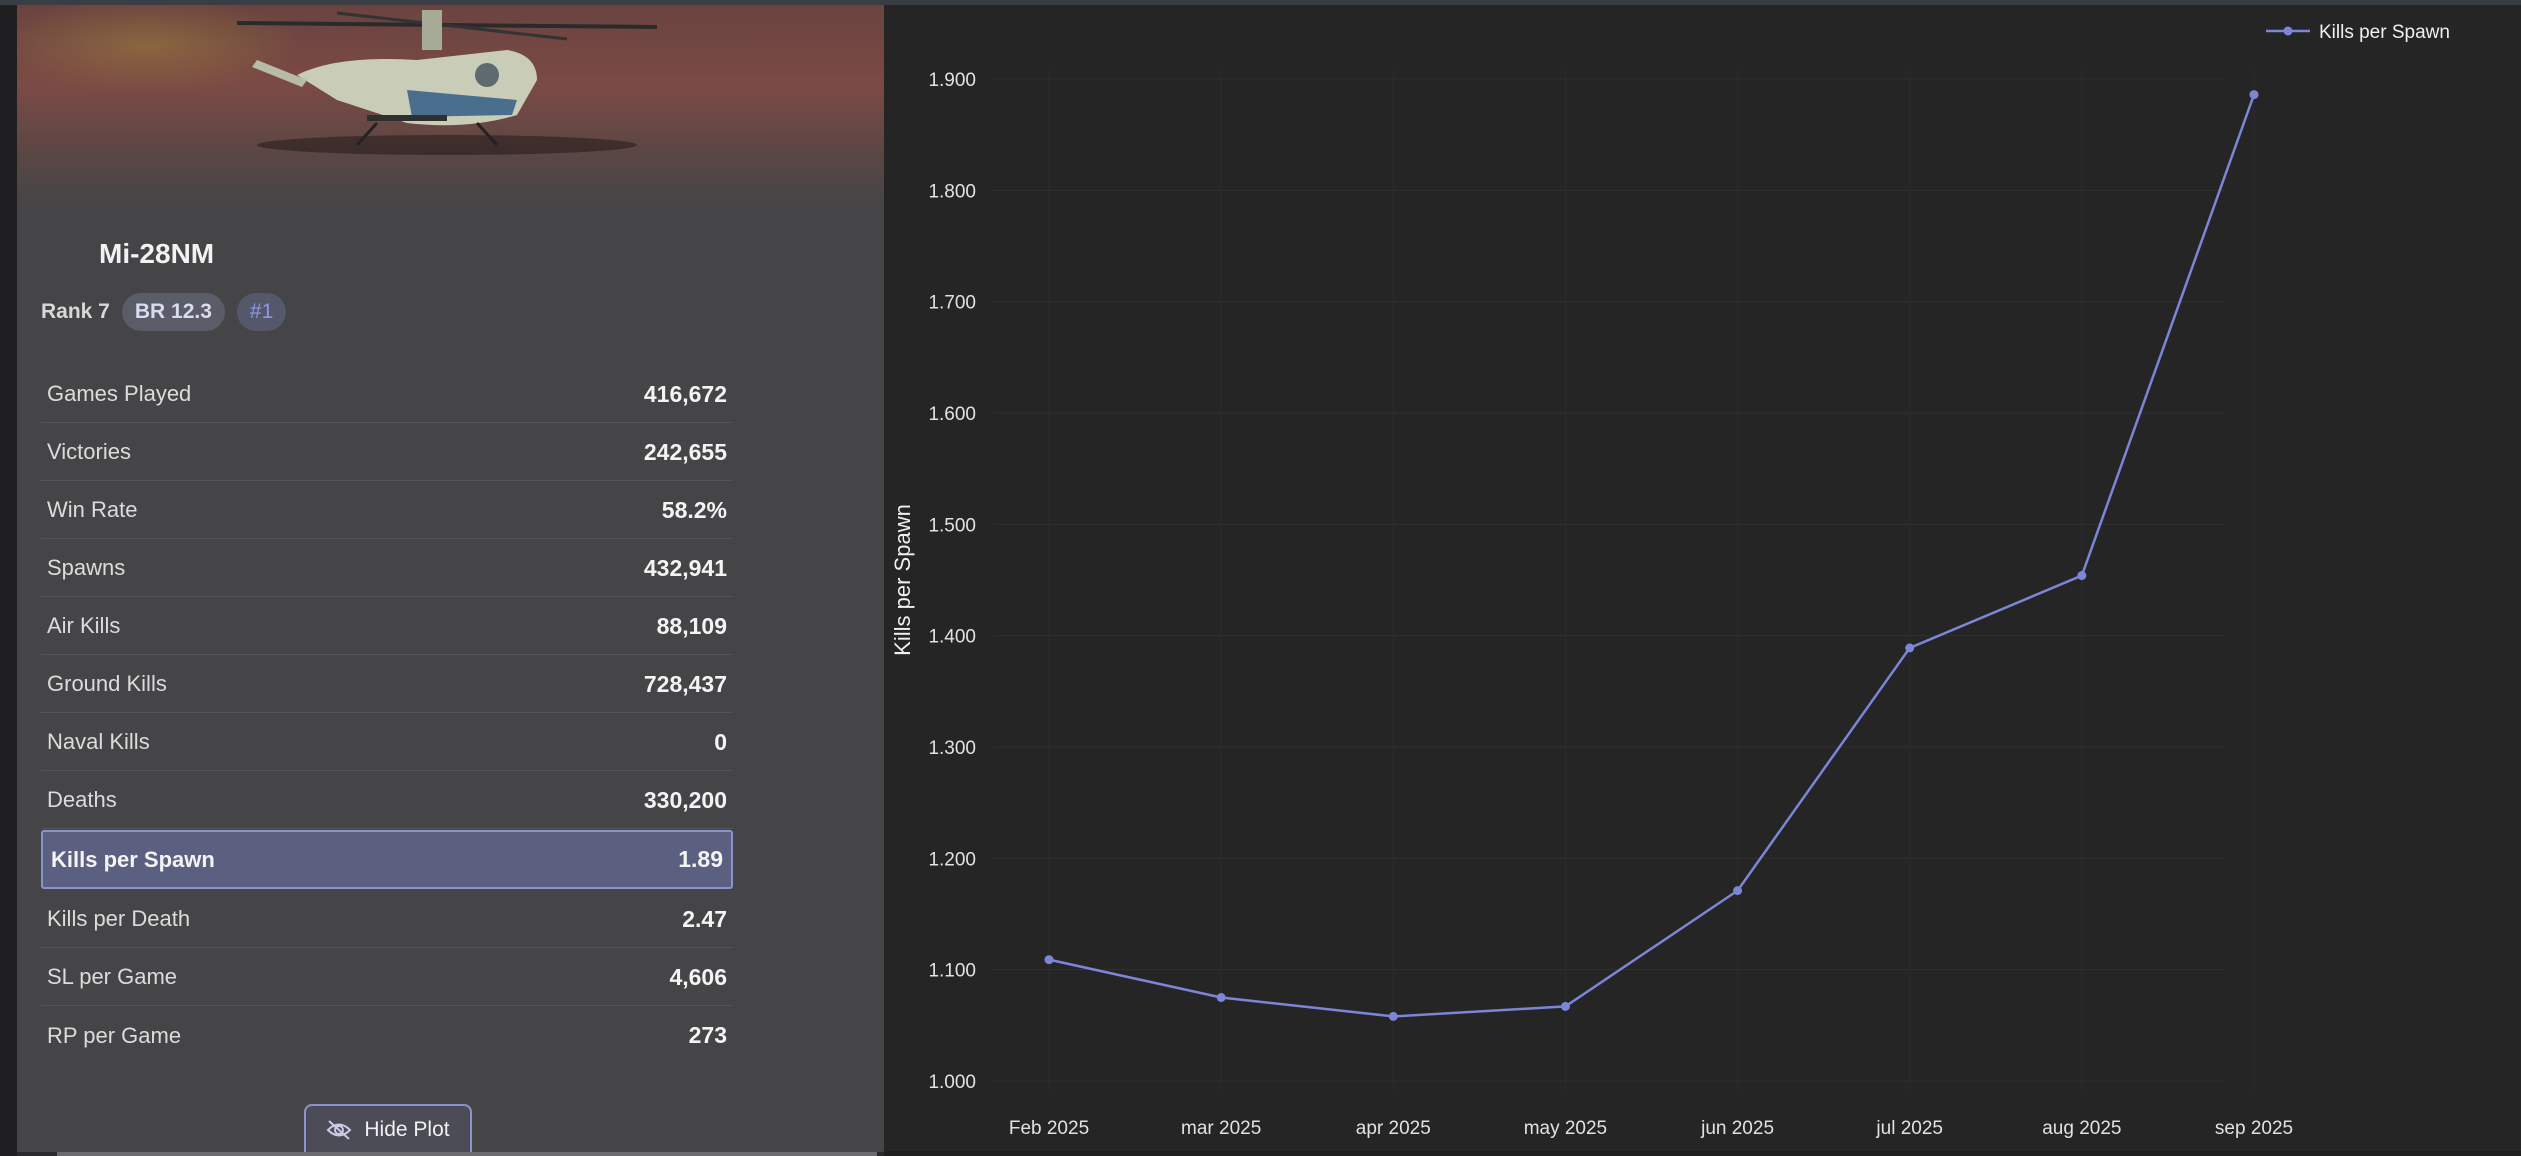  What do you see at coordinates (387, 800) in the screenshot?
I see `stat-row-deaths: Deaths 330,200` at bounding box center [387, 800].